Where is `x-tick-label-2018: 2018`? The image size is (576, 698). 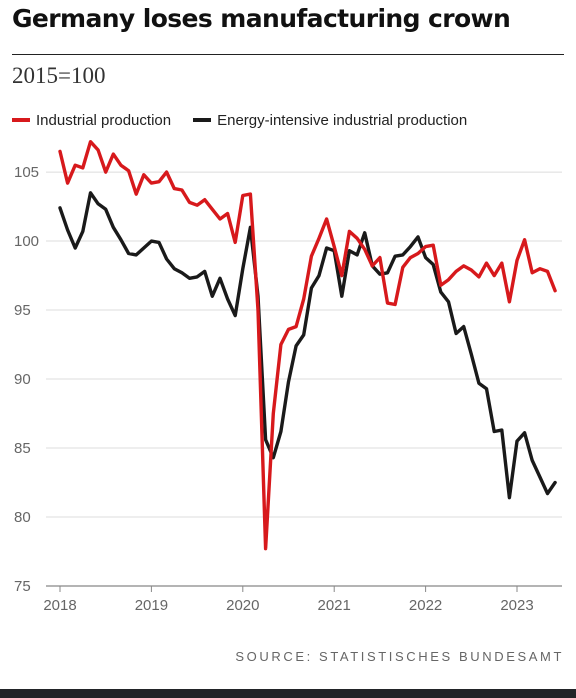 x-tick-label-2018: 2018 is located at coordinates (59, 605).